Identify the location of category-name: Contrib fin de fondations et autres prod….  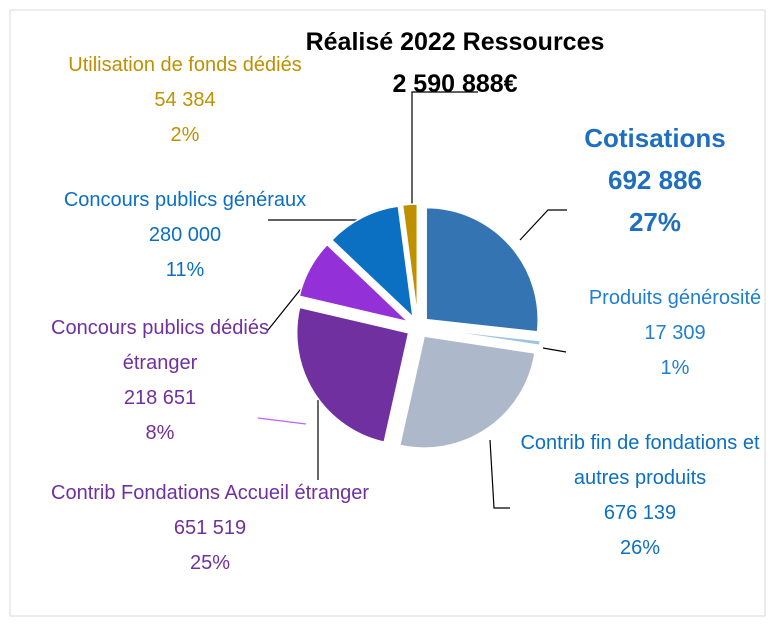
(640, 460).